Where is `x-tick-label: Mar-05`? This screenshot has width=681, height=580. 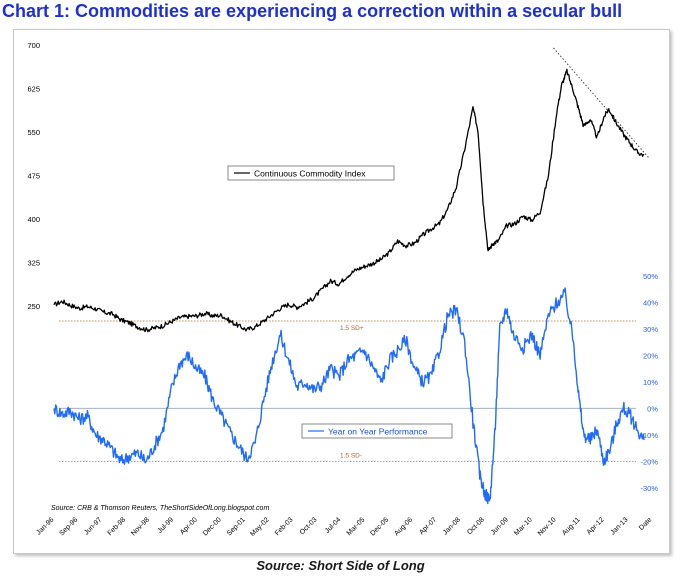
x-tick-label: Mar-05 is located at coordinates (356, 526).